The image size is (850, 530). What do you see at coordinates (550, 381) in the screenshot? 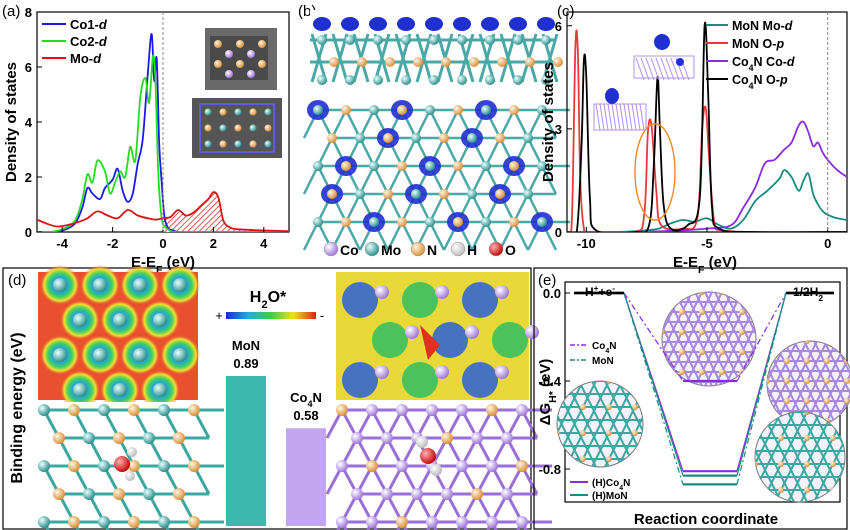
I see `panel-e-ytick-label: -0.4` at bounding box center [550, 381].